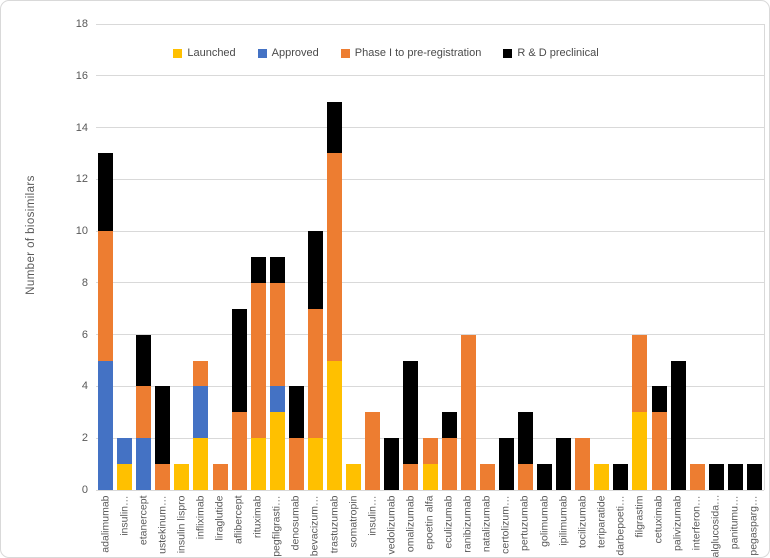 This screenshot has height=558, width=770. Describe the element at coordinates (81, 75) in the screenshot. I see `y-tick-label: 16` at that location.